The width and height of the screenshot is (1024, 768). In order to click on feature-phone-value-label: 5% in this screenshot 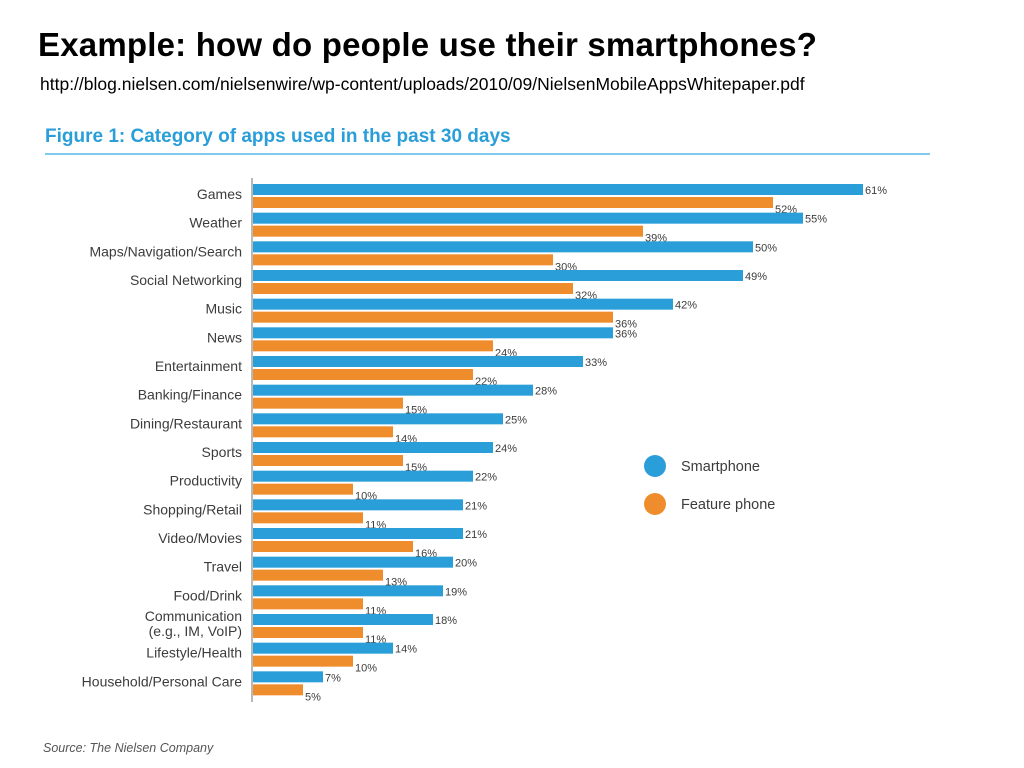, I will do `click(313, 697)`.